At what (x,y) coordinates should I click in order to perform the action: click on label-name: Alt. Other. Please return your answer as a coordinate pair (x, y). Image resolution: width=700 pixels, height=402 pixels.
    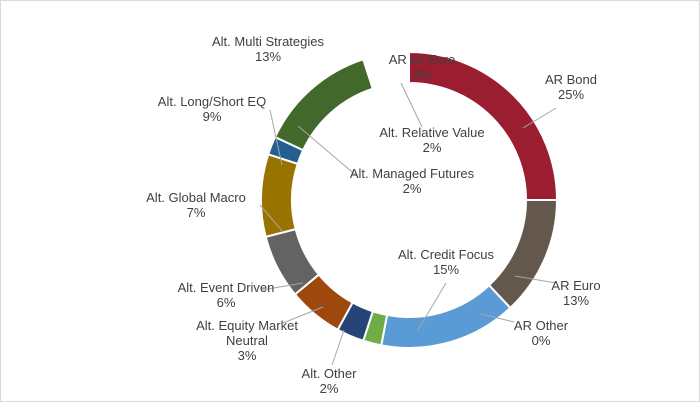
    Looking at the image, I should click on (330, 373).